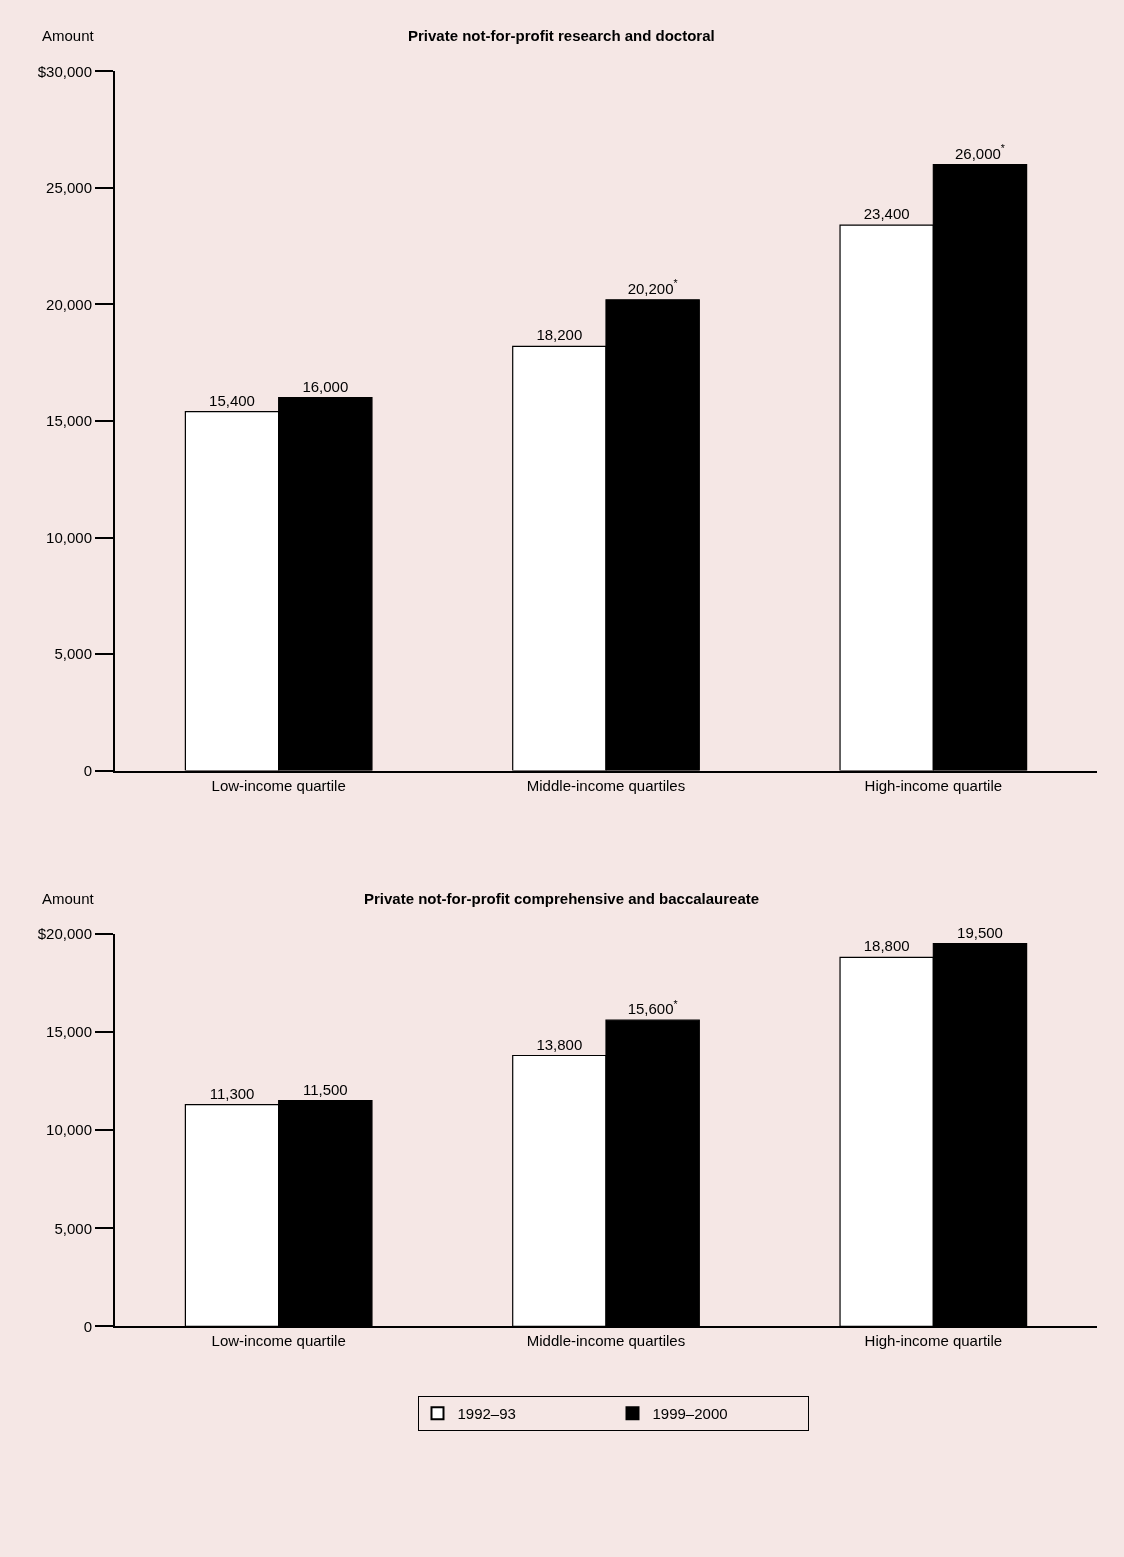  Describe the element at coordinates (64, 934) in the screenshot. I see `y-tick-label: $20,000` at that location.